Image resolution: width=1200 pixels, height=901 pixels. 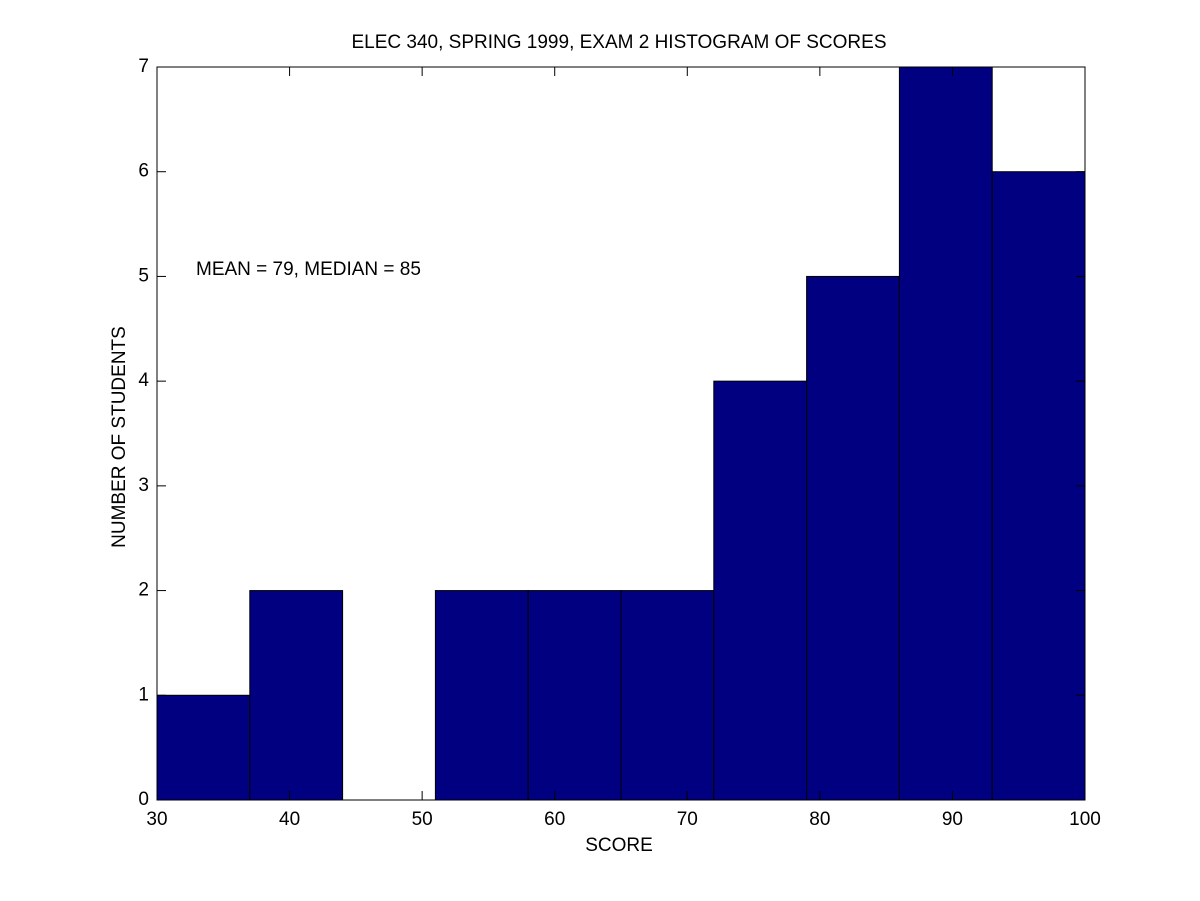 I want to click on x-axis-label: SCORE, so click(x=619, y=845).